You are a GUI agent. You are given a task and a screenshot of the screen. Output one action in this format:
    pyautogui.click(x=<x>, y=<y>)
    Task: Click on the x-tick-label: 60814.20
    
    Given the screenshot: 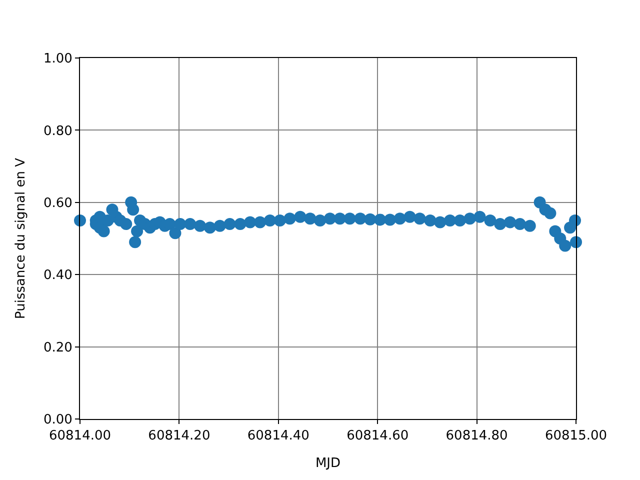 What is the action you would take?
    pyautogui.click(x=179, y=436)
    